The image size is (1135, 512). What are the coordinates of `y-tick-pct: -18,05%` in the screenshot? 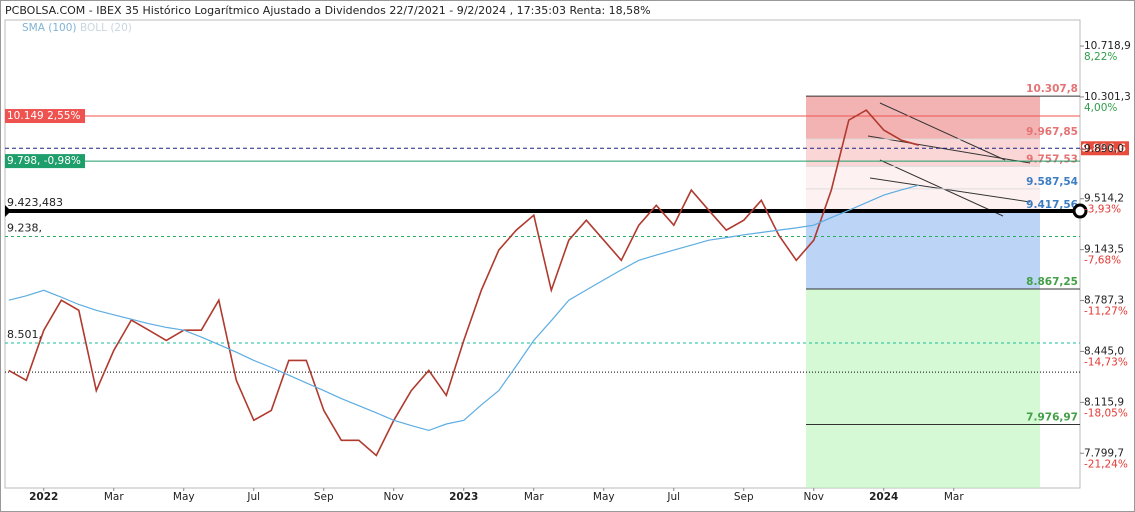 It's located at (1106, 413).